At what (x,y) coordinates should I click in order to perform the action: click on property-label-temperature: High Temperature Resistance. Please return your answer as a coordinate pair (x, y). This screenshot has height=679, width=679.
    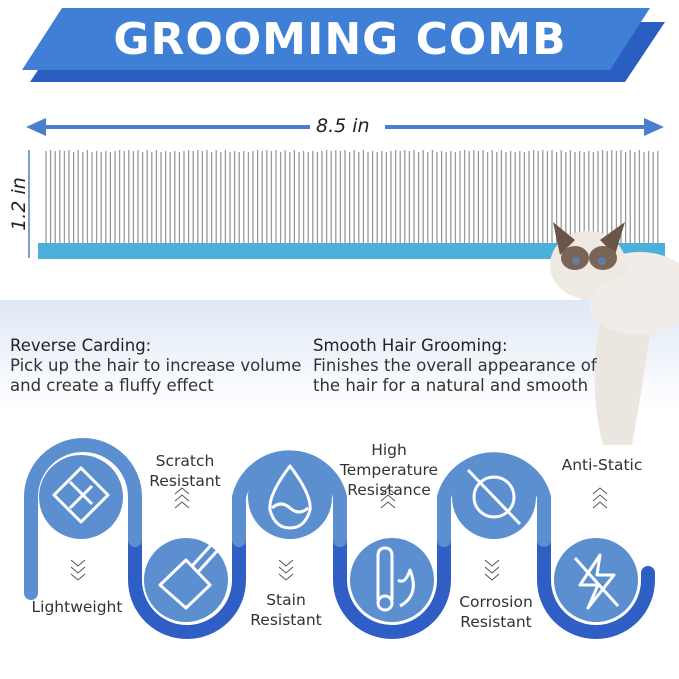
    Looking at the image, I should click on (389, 470).